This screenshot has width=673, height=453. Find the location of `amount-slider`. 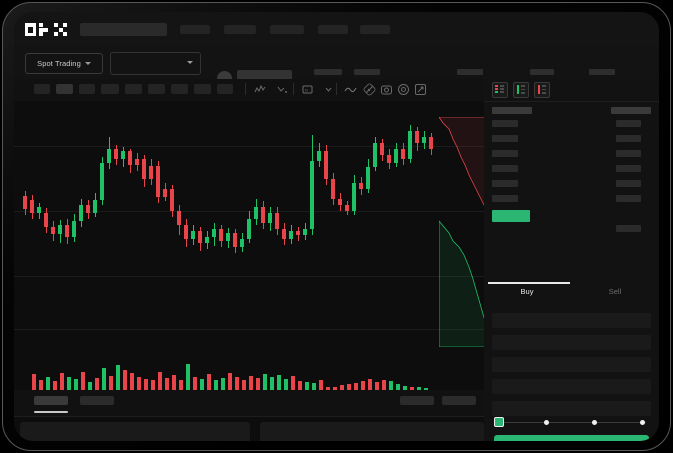

amount-slider is located at coordinates (571, 422).